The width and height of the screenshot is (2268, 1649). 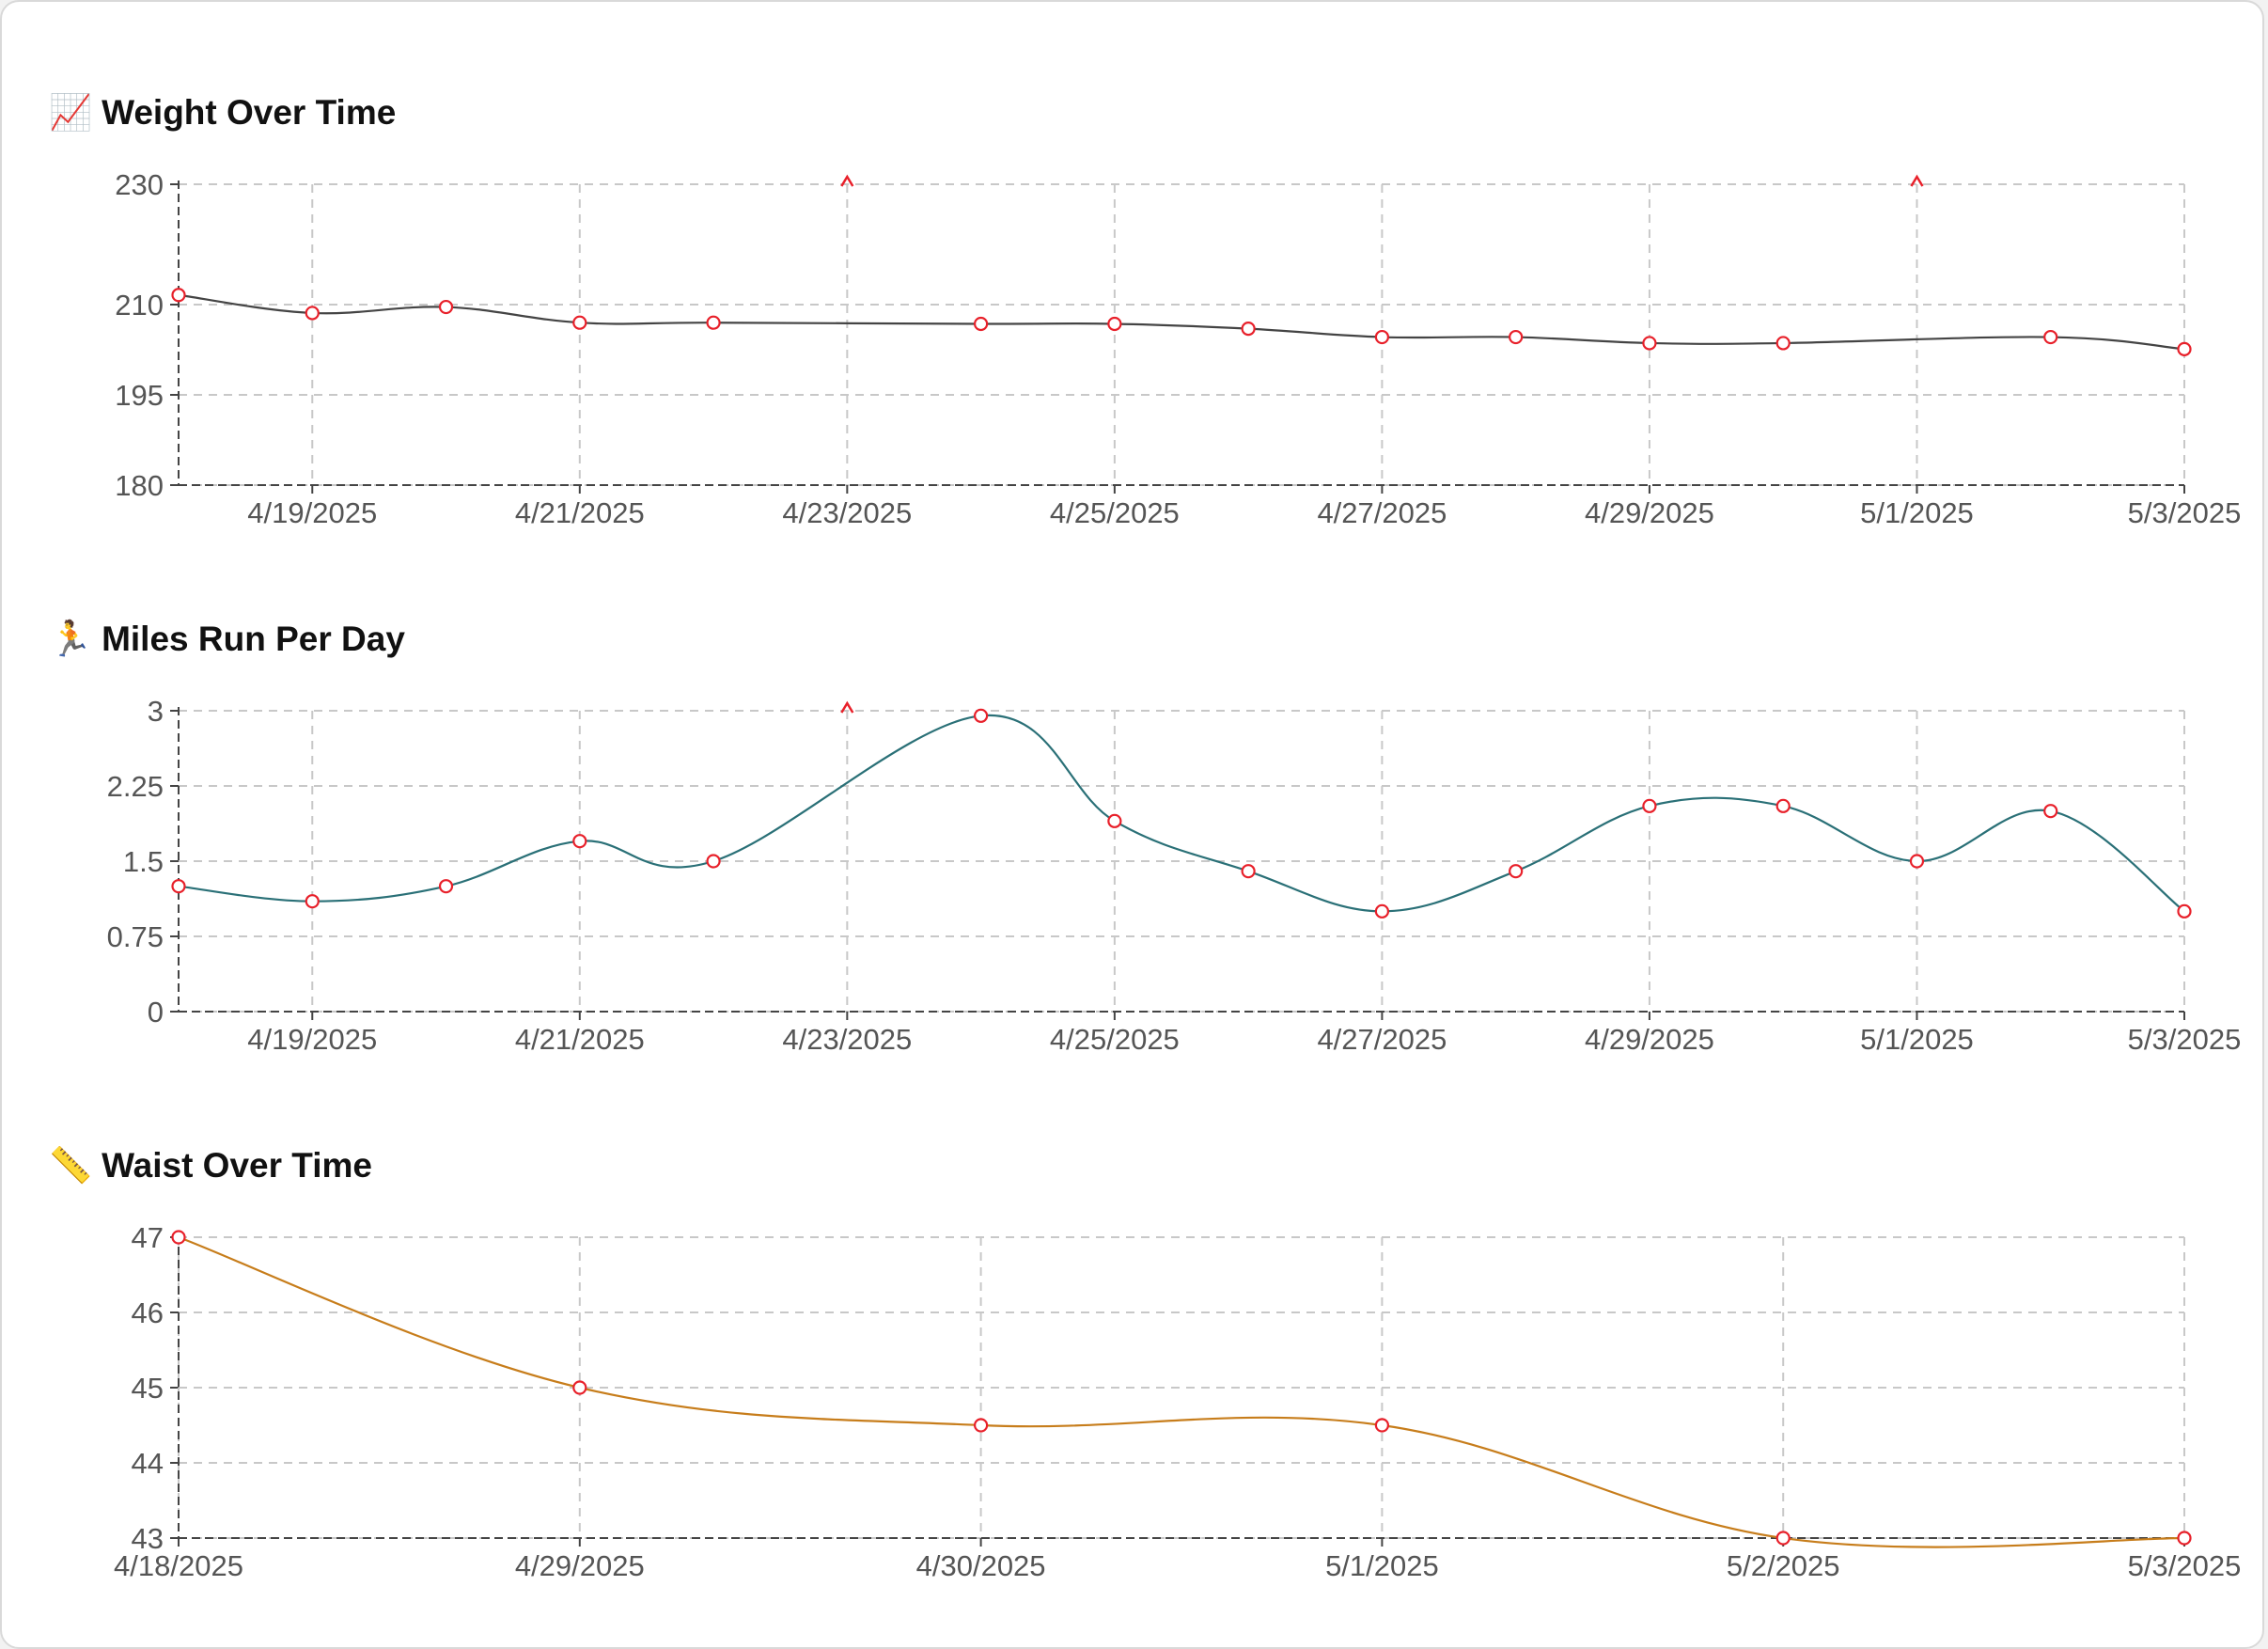 I want to click on miles-x-tick-label: 4/29/2025, so click(x=1650, y=1039).